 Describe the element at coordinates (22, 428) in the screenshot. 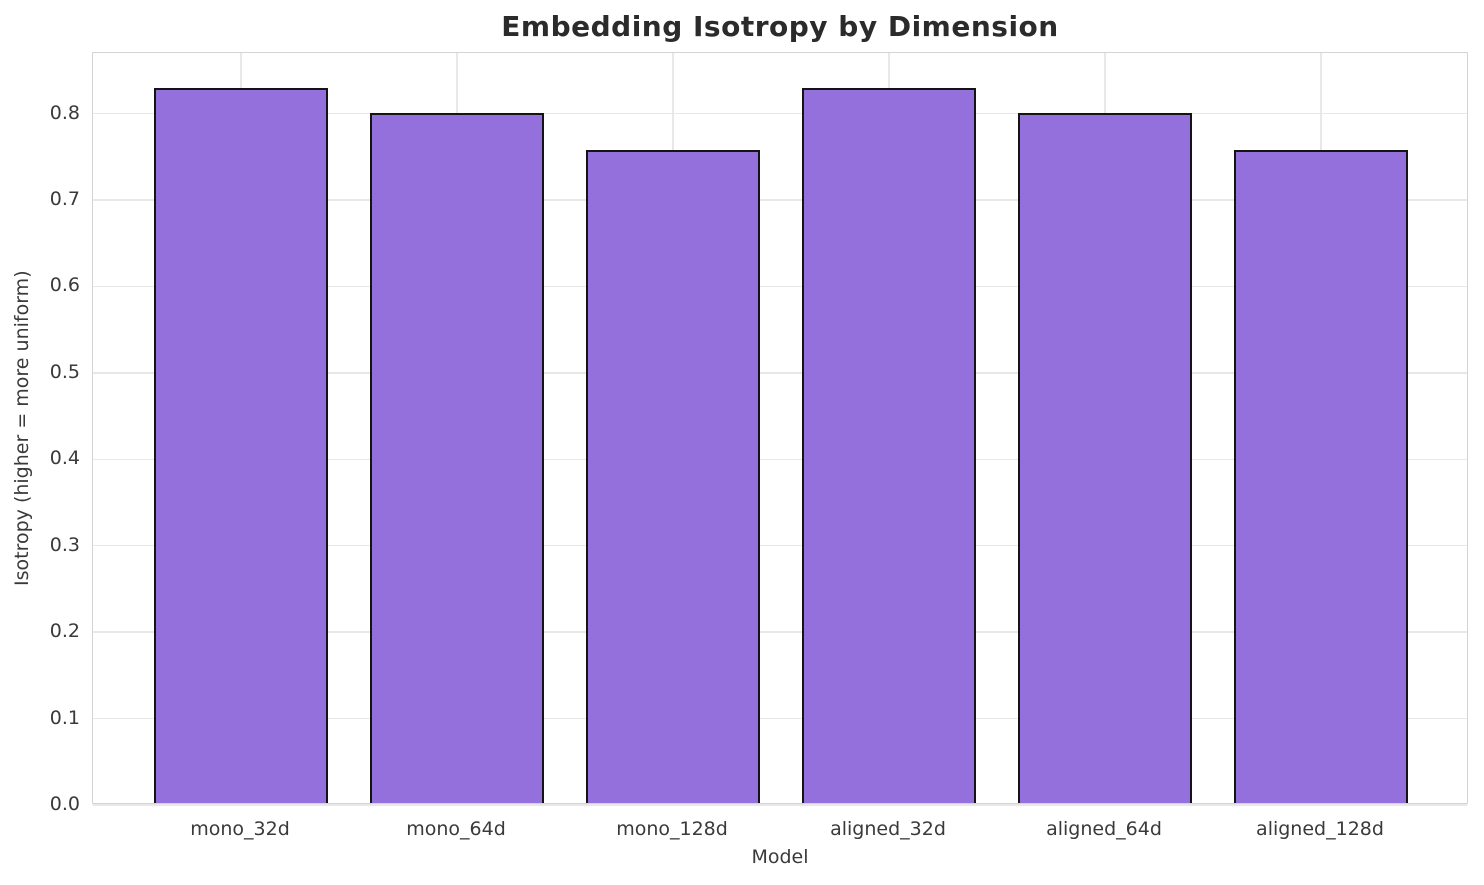

I see `y-axis-label: Isotropy (higher = more uniform)` at that location.